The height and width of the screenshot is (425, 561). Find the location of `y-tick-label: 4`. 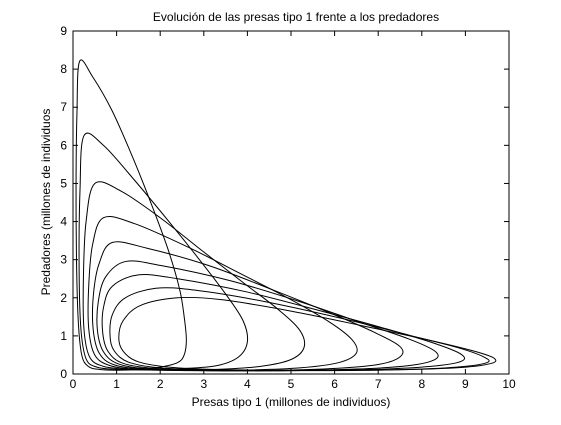

y-tick-label: 4 is located at coordinates (63, 222).